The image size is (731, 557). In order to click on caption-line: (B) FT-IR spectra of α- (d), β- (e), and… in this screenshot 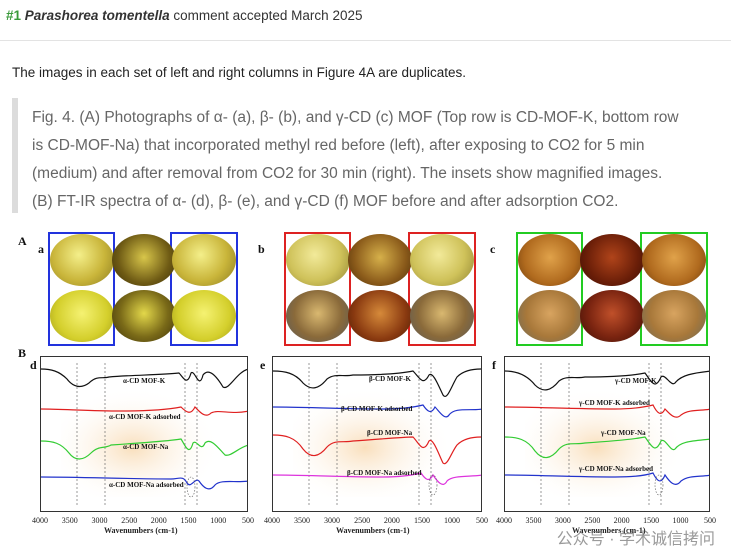, I will do `click(325, 201)`.